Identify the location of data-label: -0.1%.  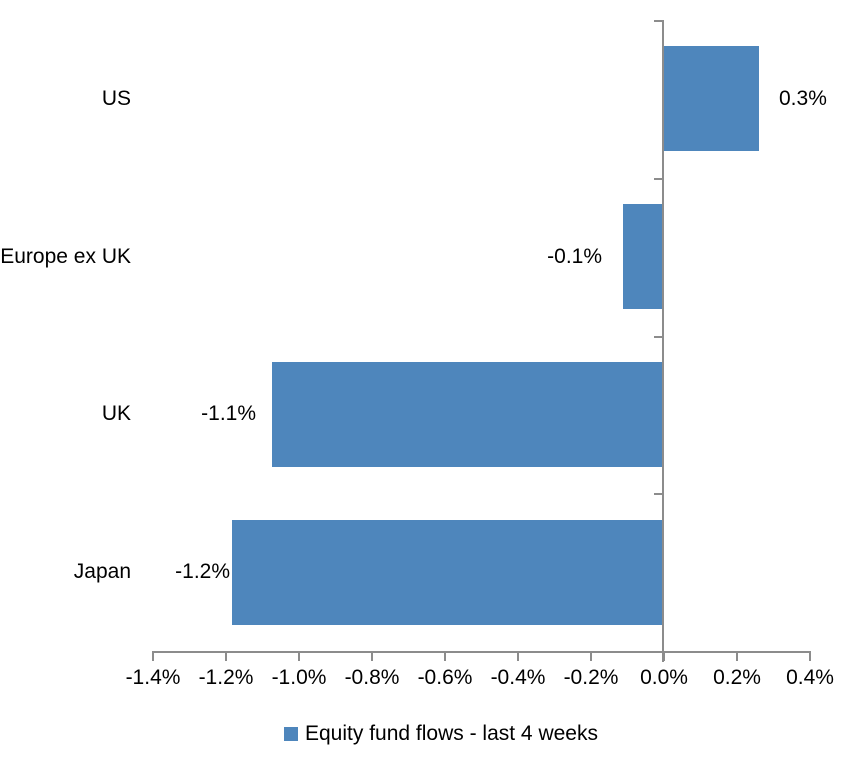
(574, 256).